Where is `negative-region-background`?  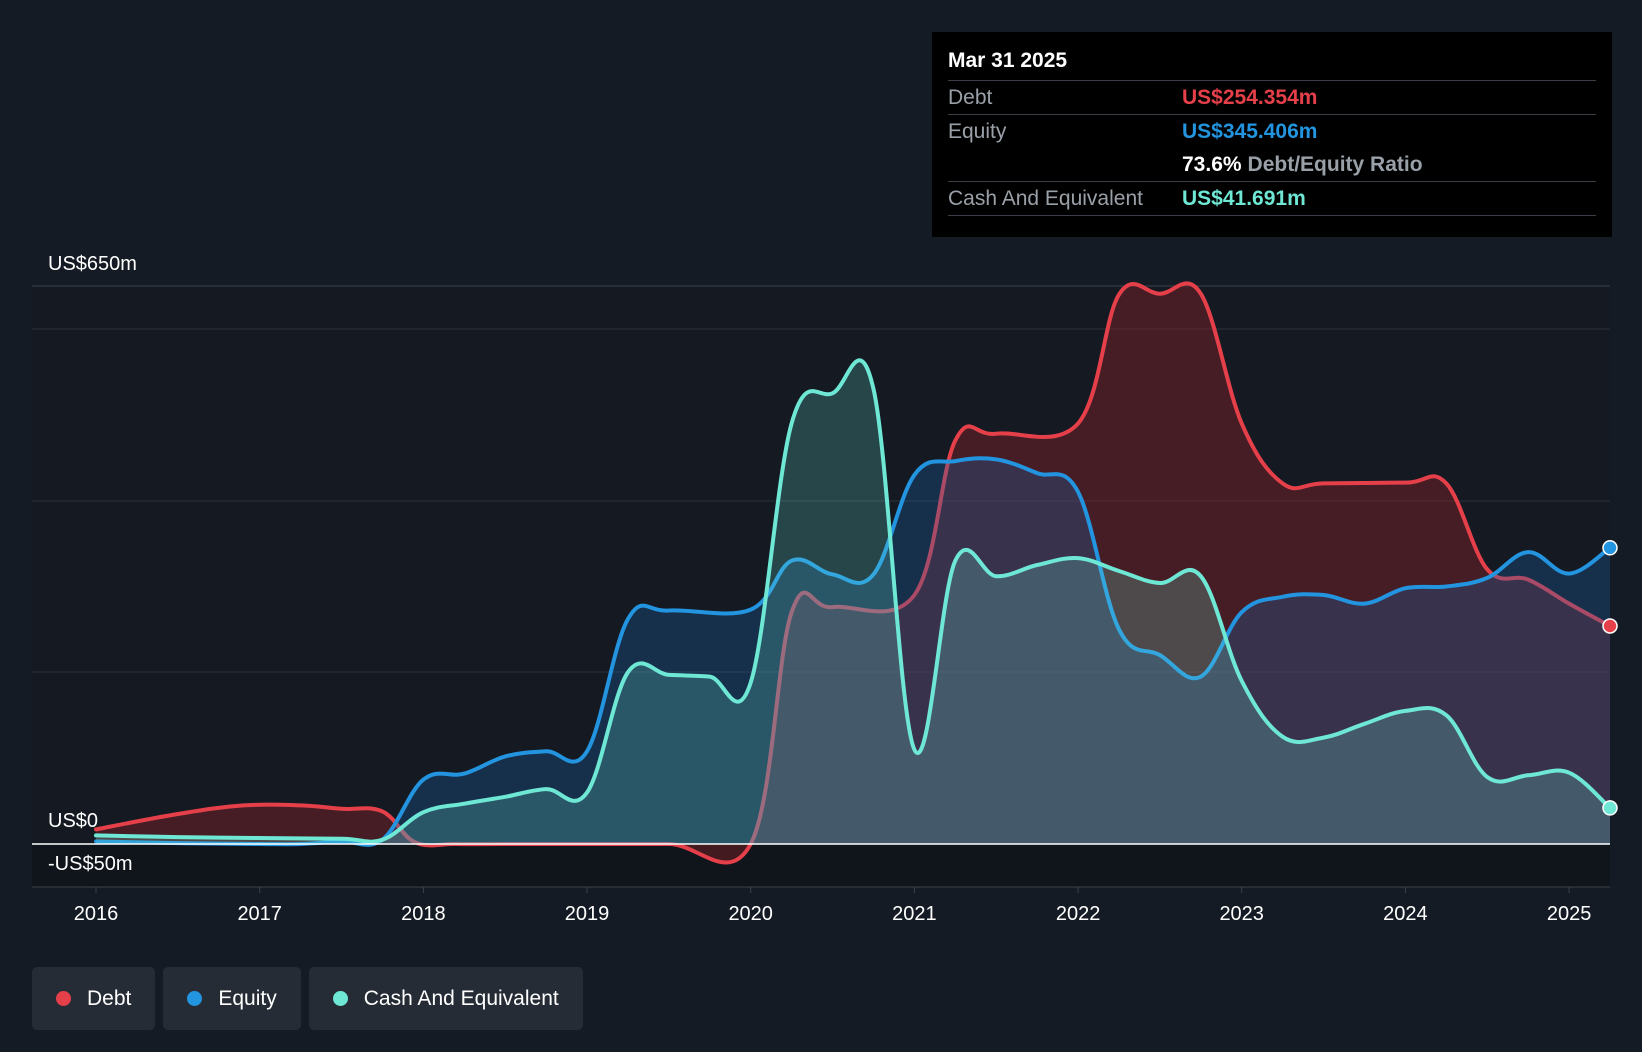 negative-region-background is located at coordinates (821, 866).